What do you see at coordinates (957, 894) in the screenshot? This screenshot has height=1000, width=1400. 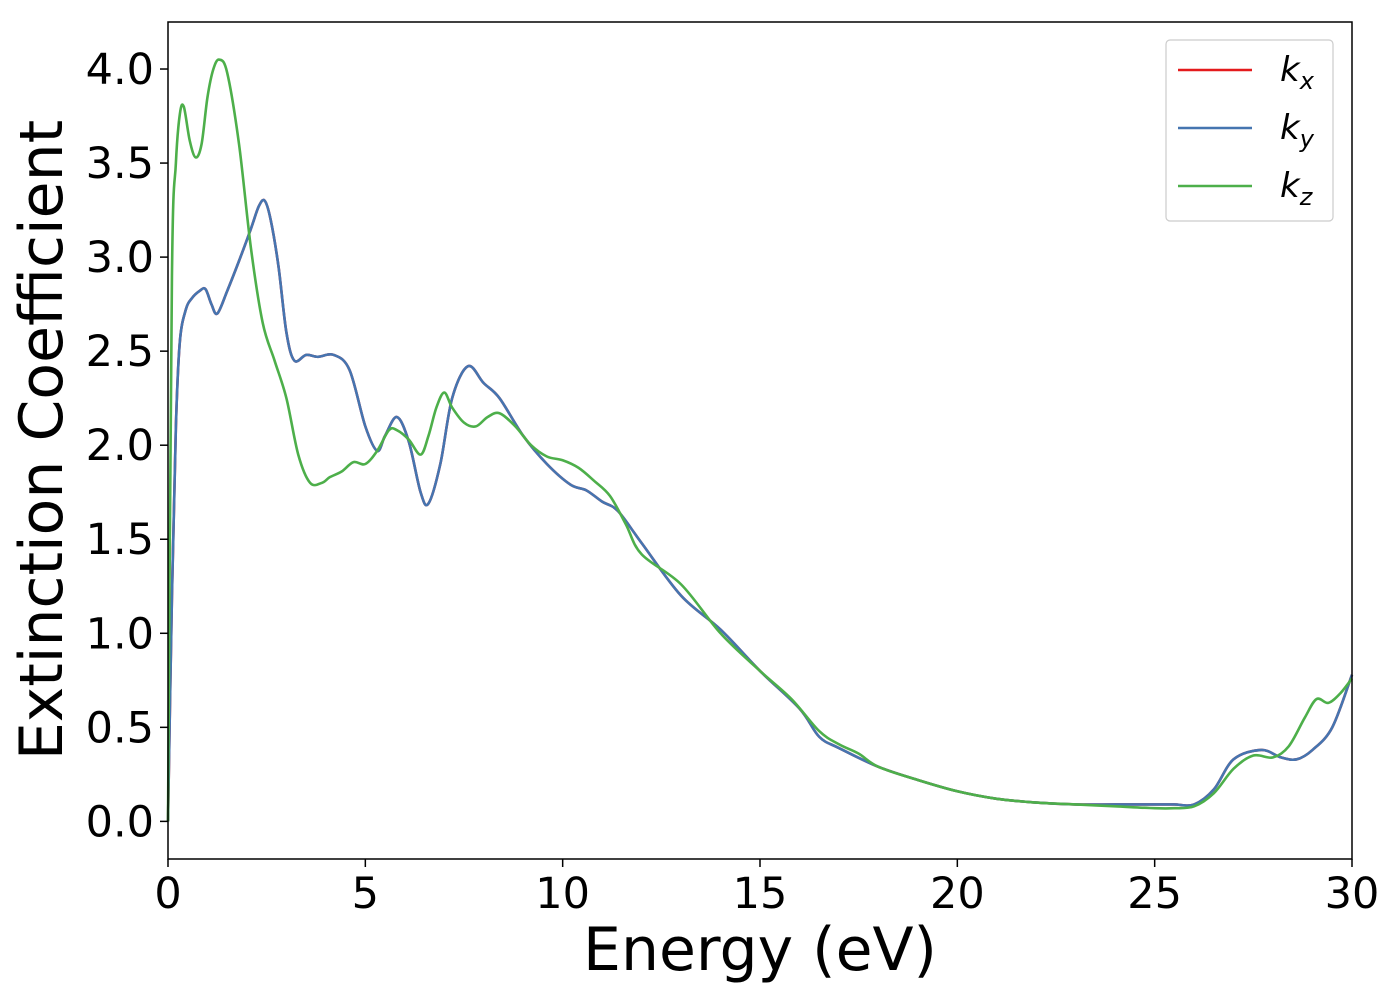 I see `x-tick-label: 20` at bounding box center [957, 894].